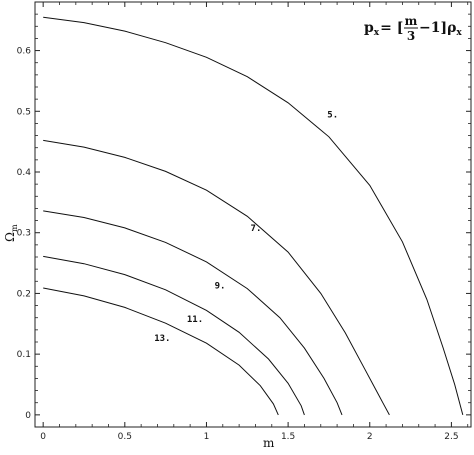 The height and width of the screenshot is (455, 474). I want to click on eq-tail-sub: x, so click(459, 33).